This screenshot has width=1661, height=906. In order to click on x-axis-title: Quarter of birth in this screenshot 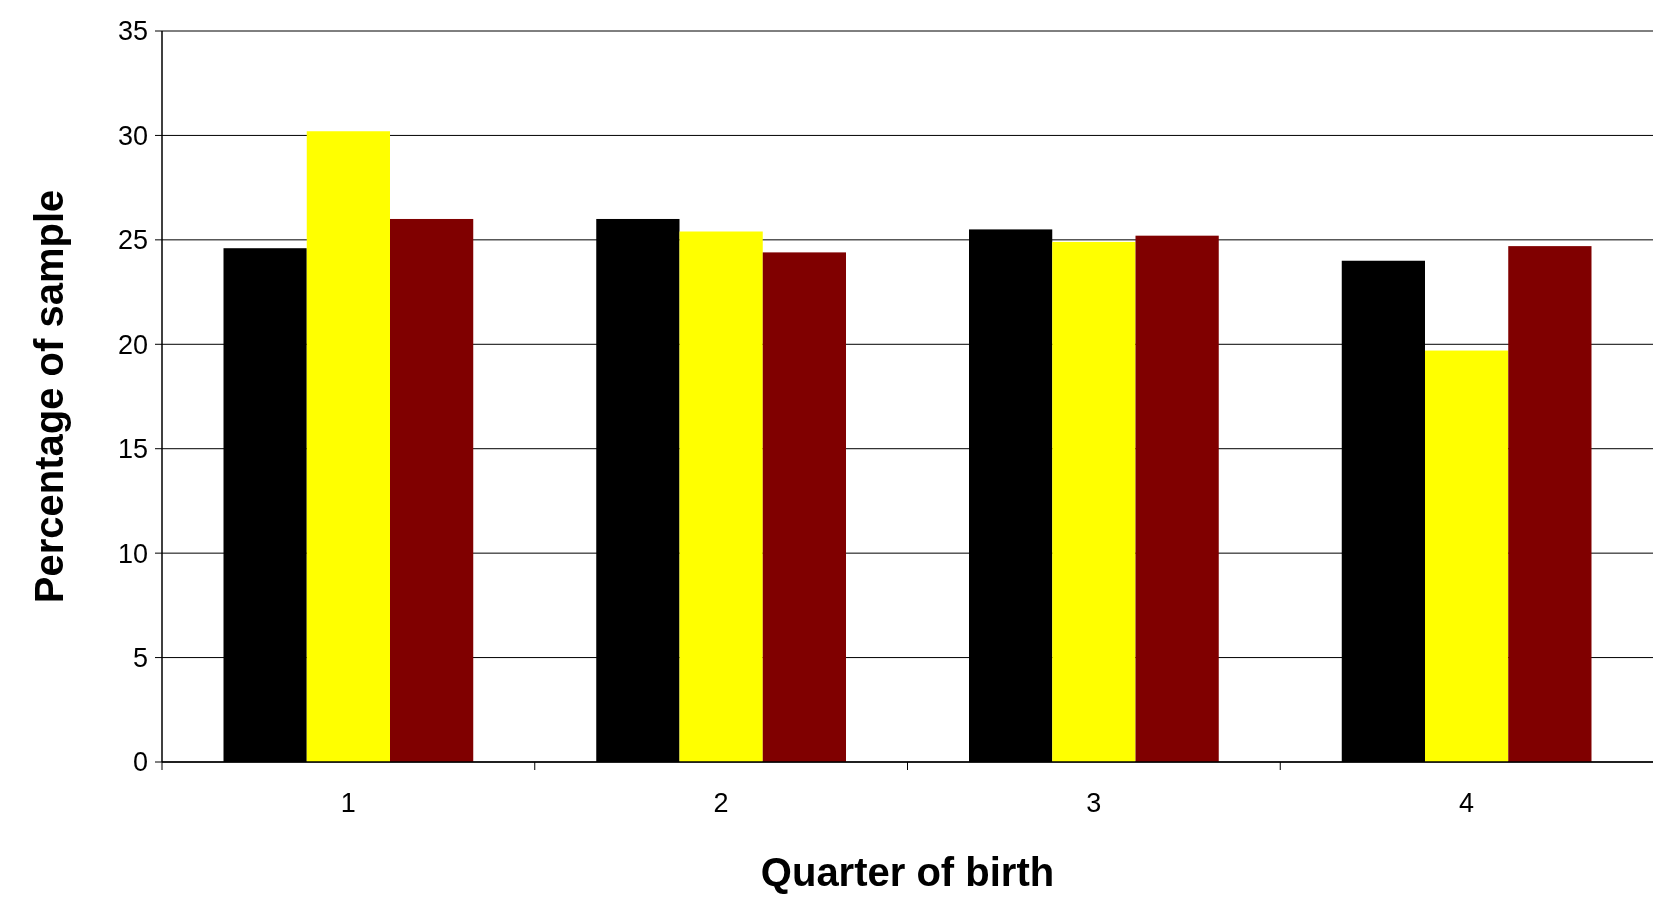, I will do `click(907, 872)`.